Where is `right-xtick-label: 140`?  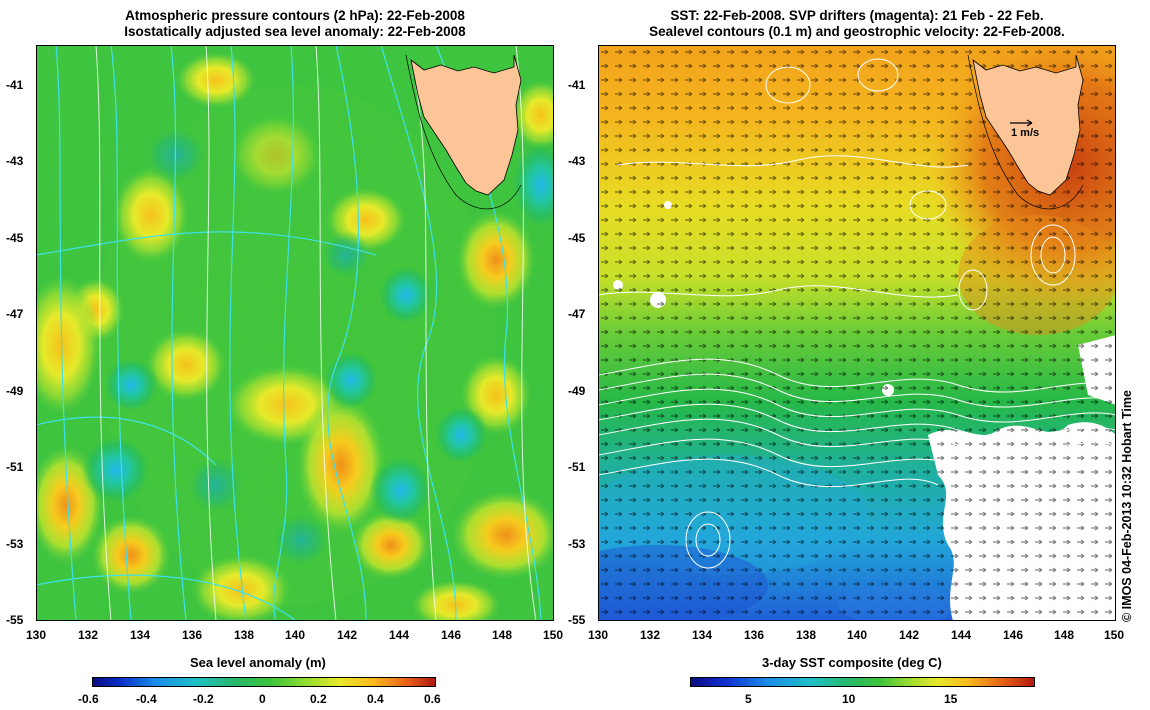
right-xtick-label: 140 is located at coordinates (857, 635).